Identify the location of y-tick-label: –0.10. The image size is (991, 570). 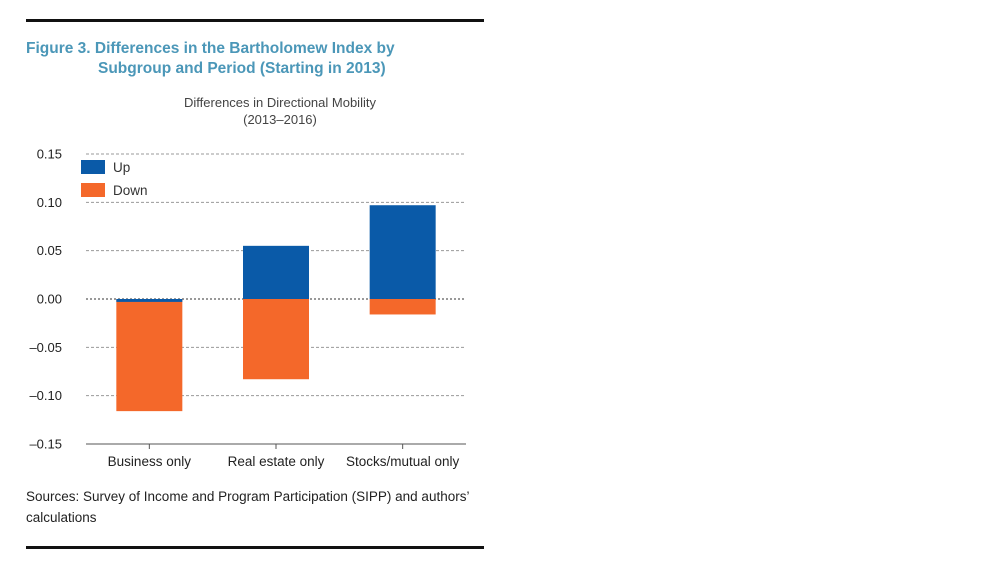
(45, 395).